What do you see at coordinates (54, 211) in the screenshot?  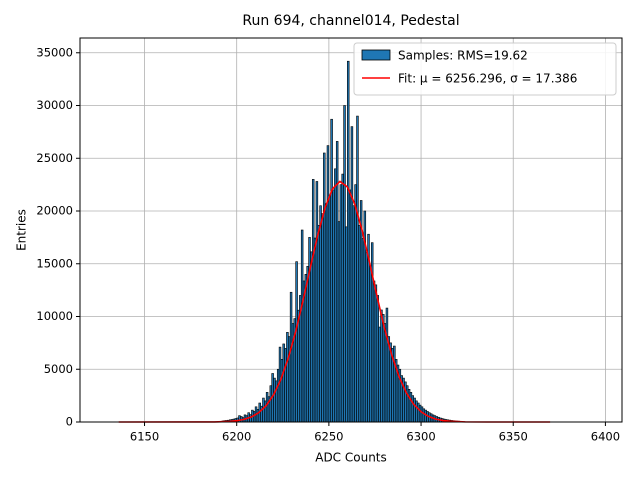 I see `y-tick-label: 20000` at bounding box center [54, 211].